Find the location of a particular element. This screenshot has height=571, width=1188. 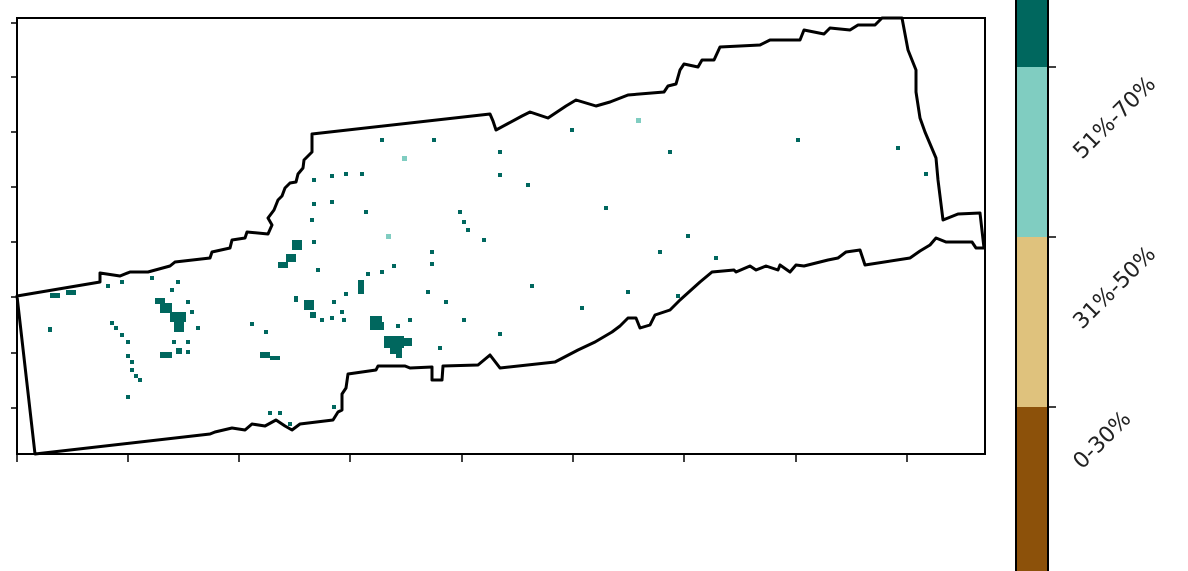

colorbar: 0-30% 31%-50% 51%-70% is located at coordinates (1088, 285).